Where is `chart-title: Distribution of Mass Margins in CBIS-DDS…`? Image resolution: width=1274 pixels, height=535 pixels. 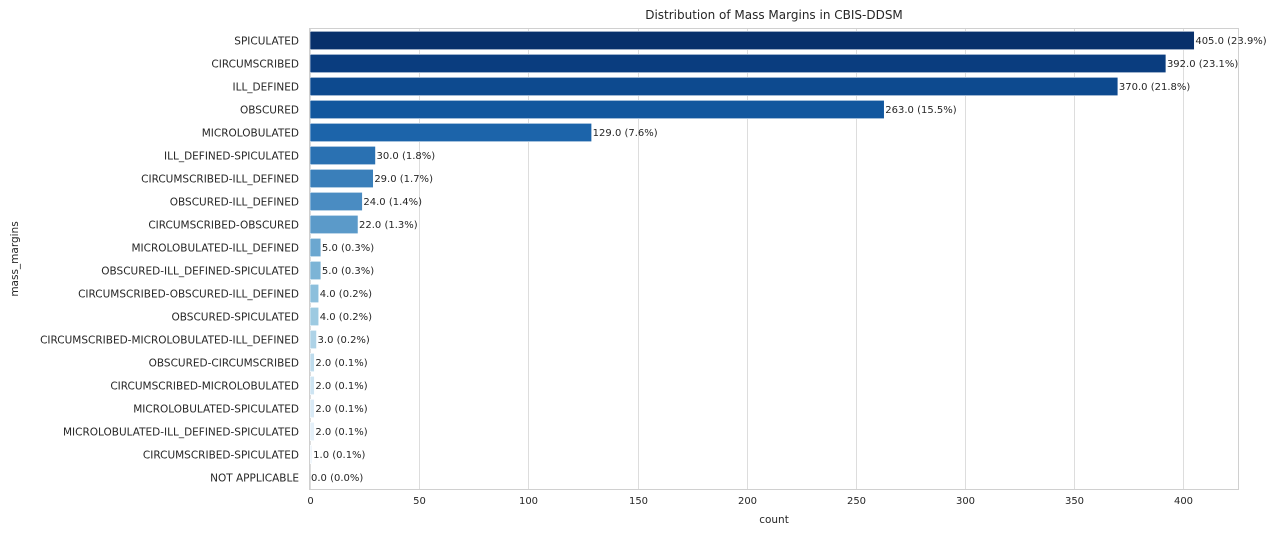
chart-title: Distribution of Mass Margins in CBIS-DDS… is located at coordinates (774, 15).